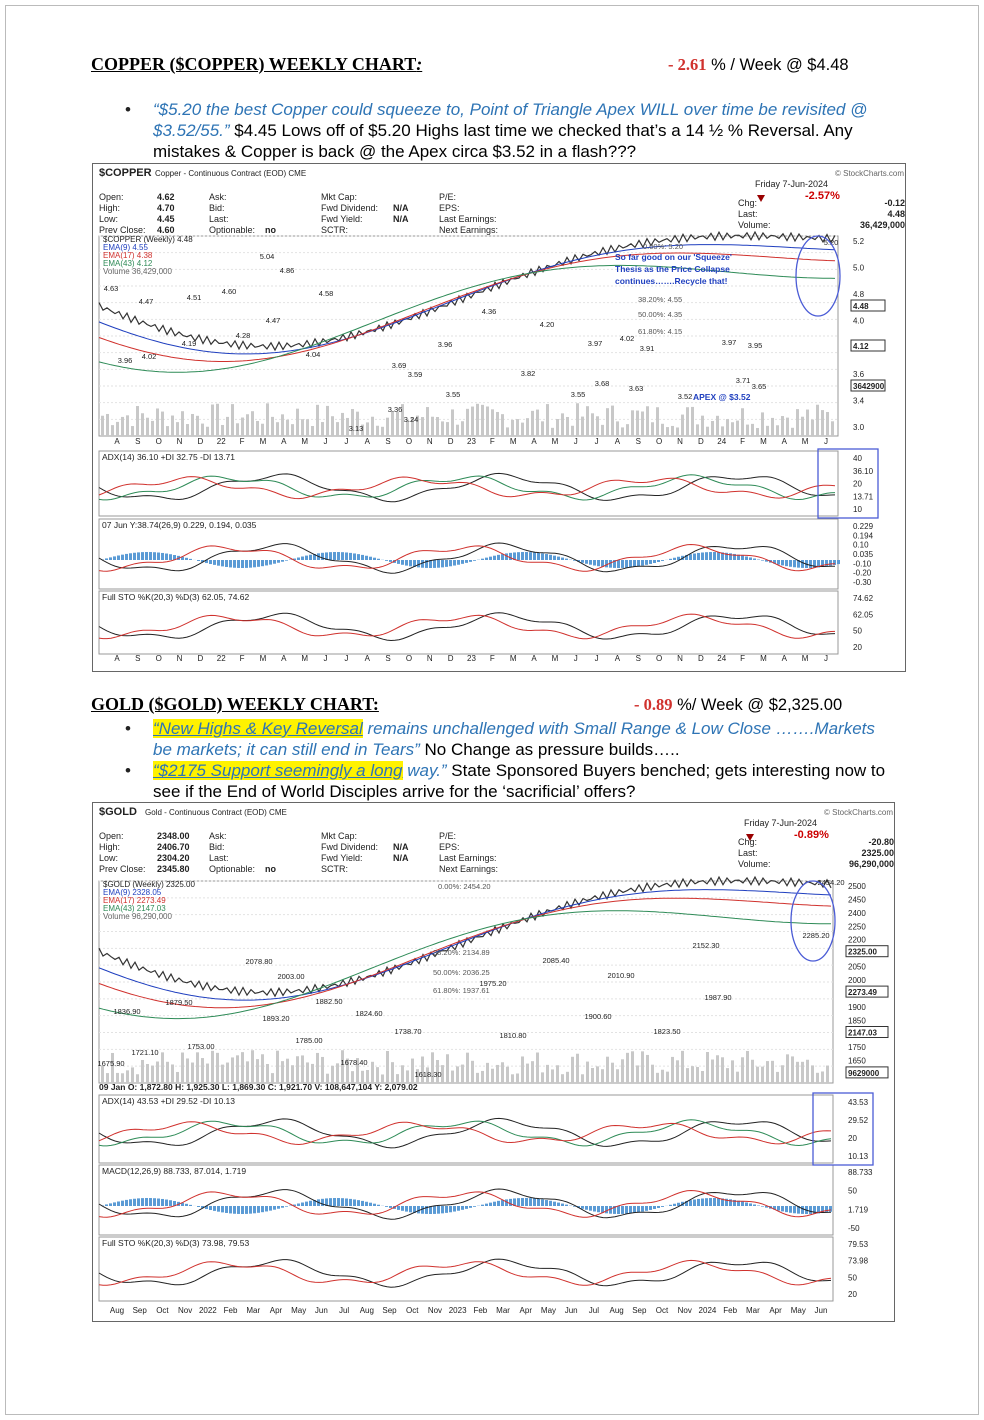 Image resolution: width=984 pixels, height=1420 pixels. I want to click on field-label: Mkt Cap:, so click(339, 197).